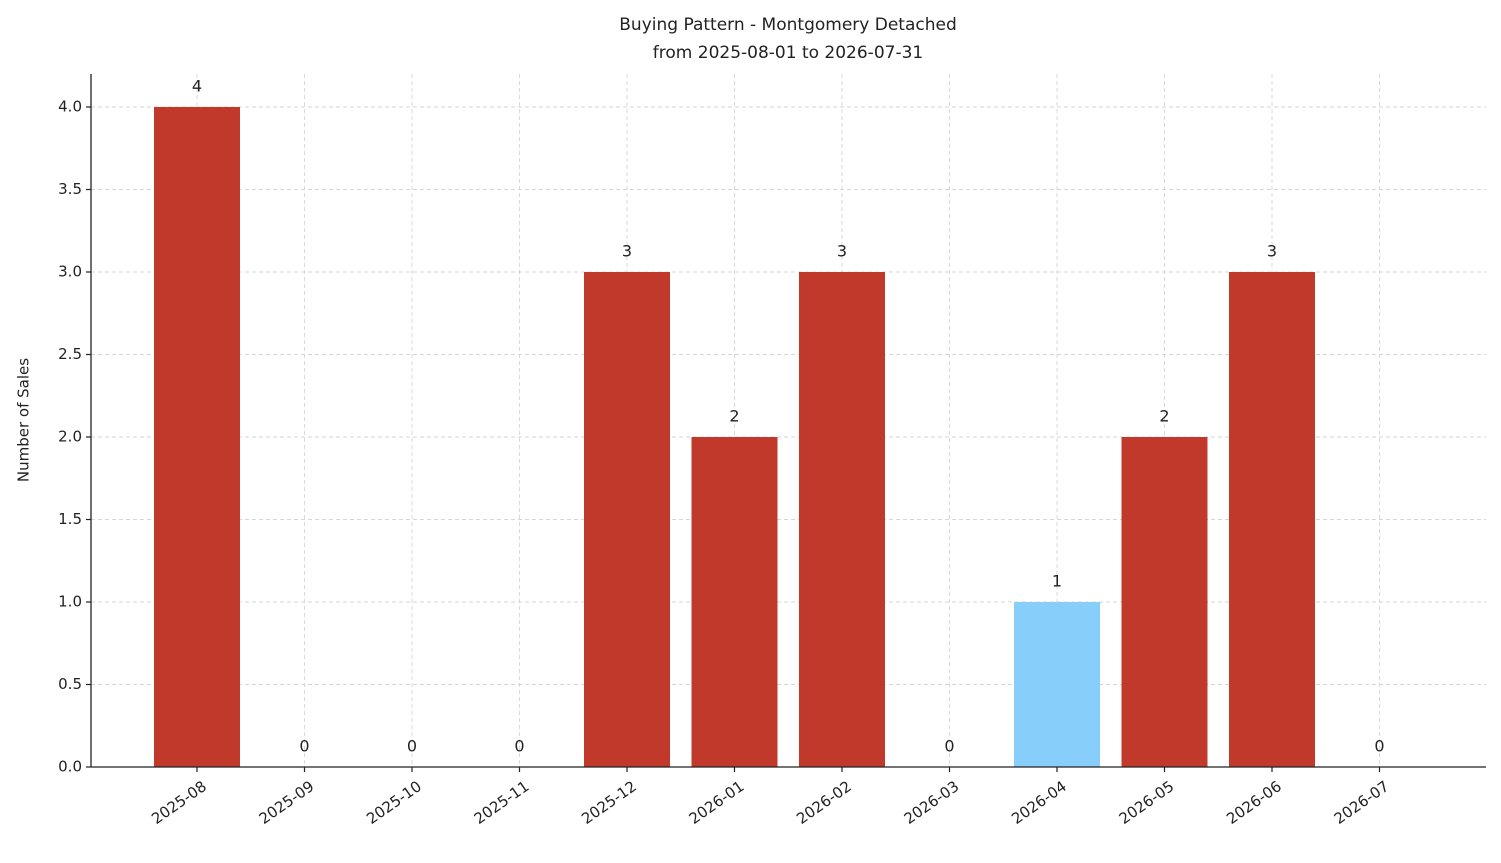 The height and width of the screenshot is (863, 1501). What do you see at coordinates (179, 802) in the screenshot?
I see `x-tick-label: 2025-08` at bounding box center [179, 802].